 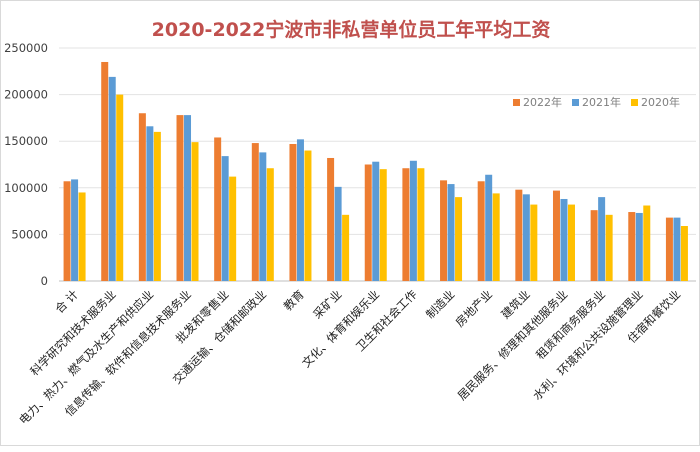 What do you see at coordinates (570, 324) in the screenshot?
I see `x-tick-label: 租赁和商务服务业` at bounding box center [570, 324].